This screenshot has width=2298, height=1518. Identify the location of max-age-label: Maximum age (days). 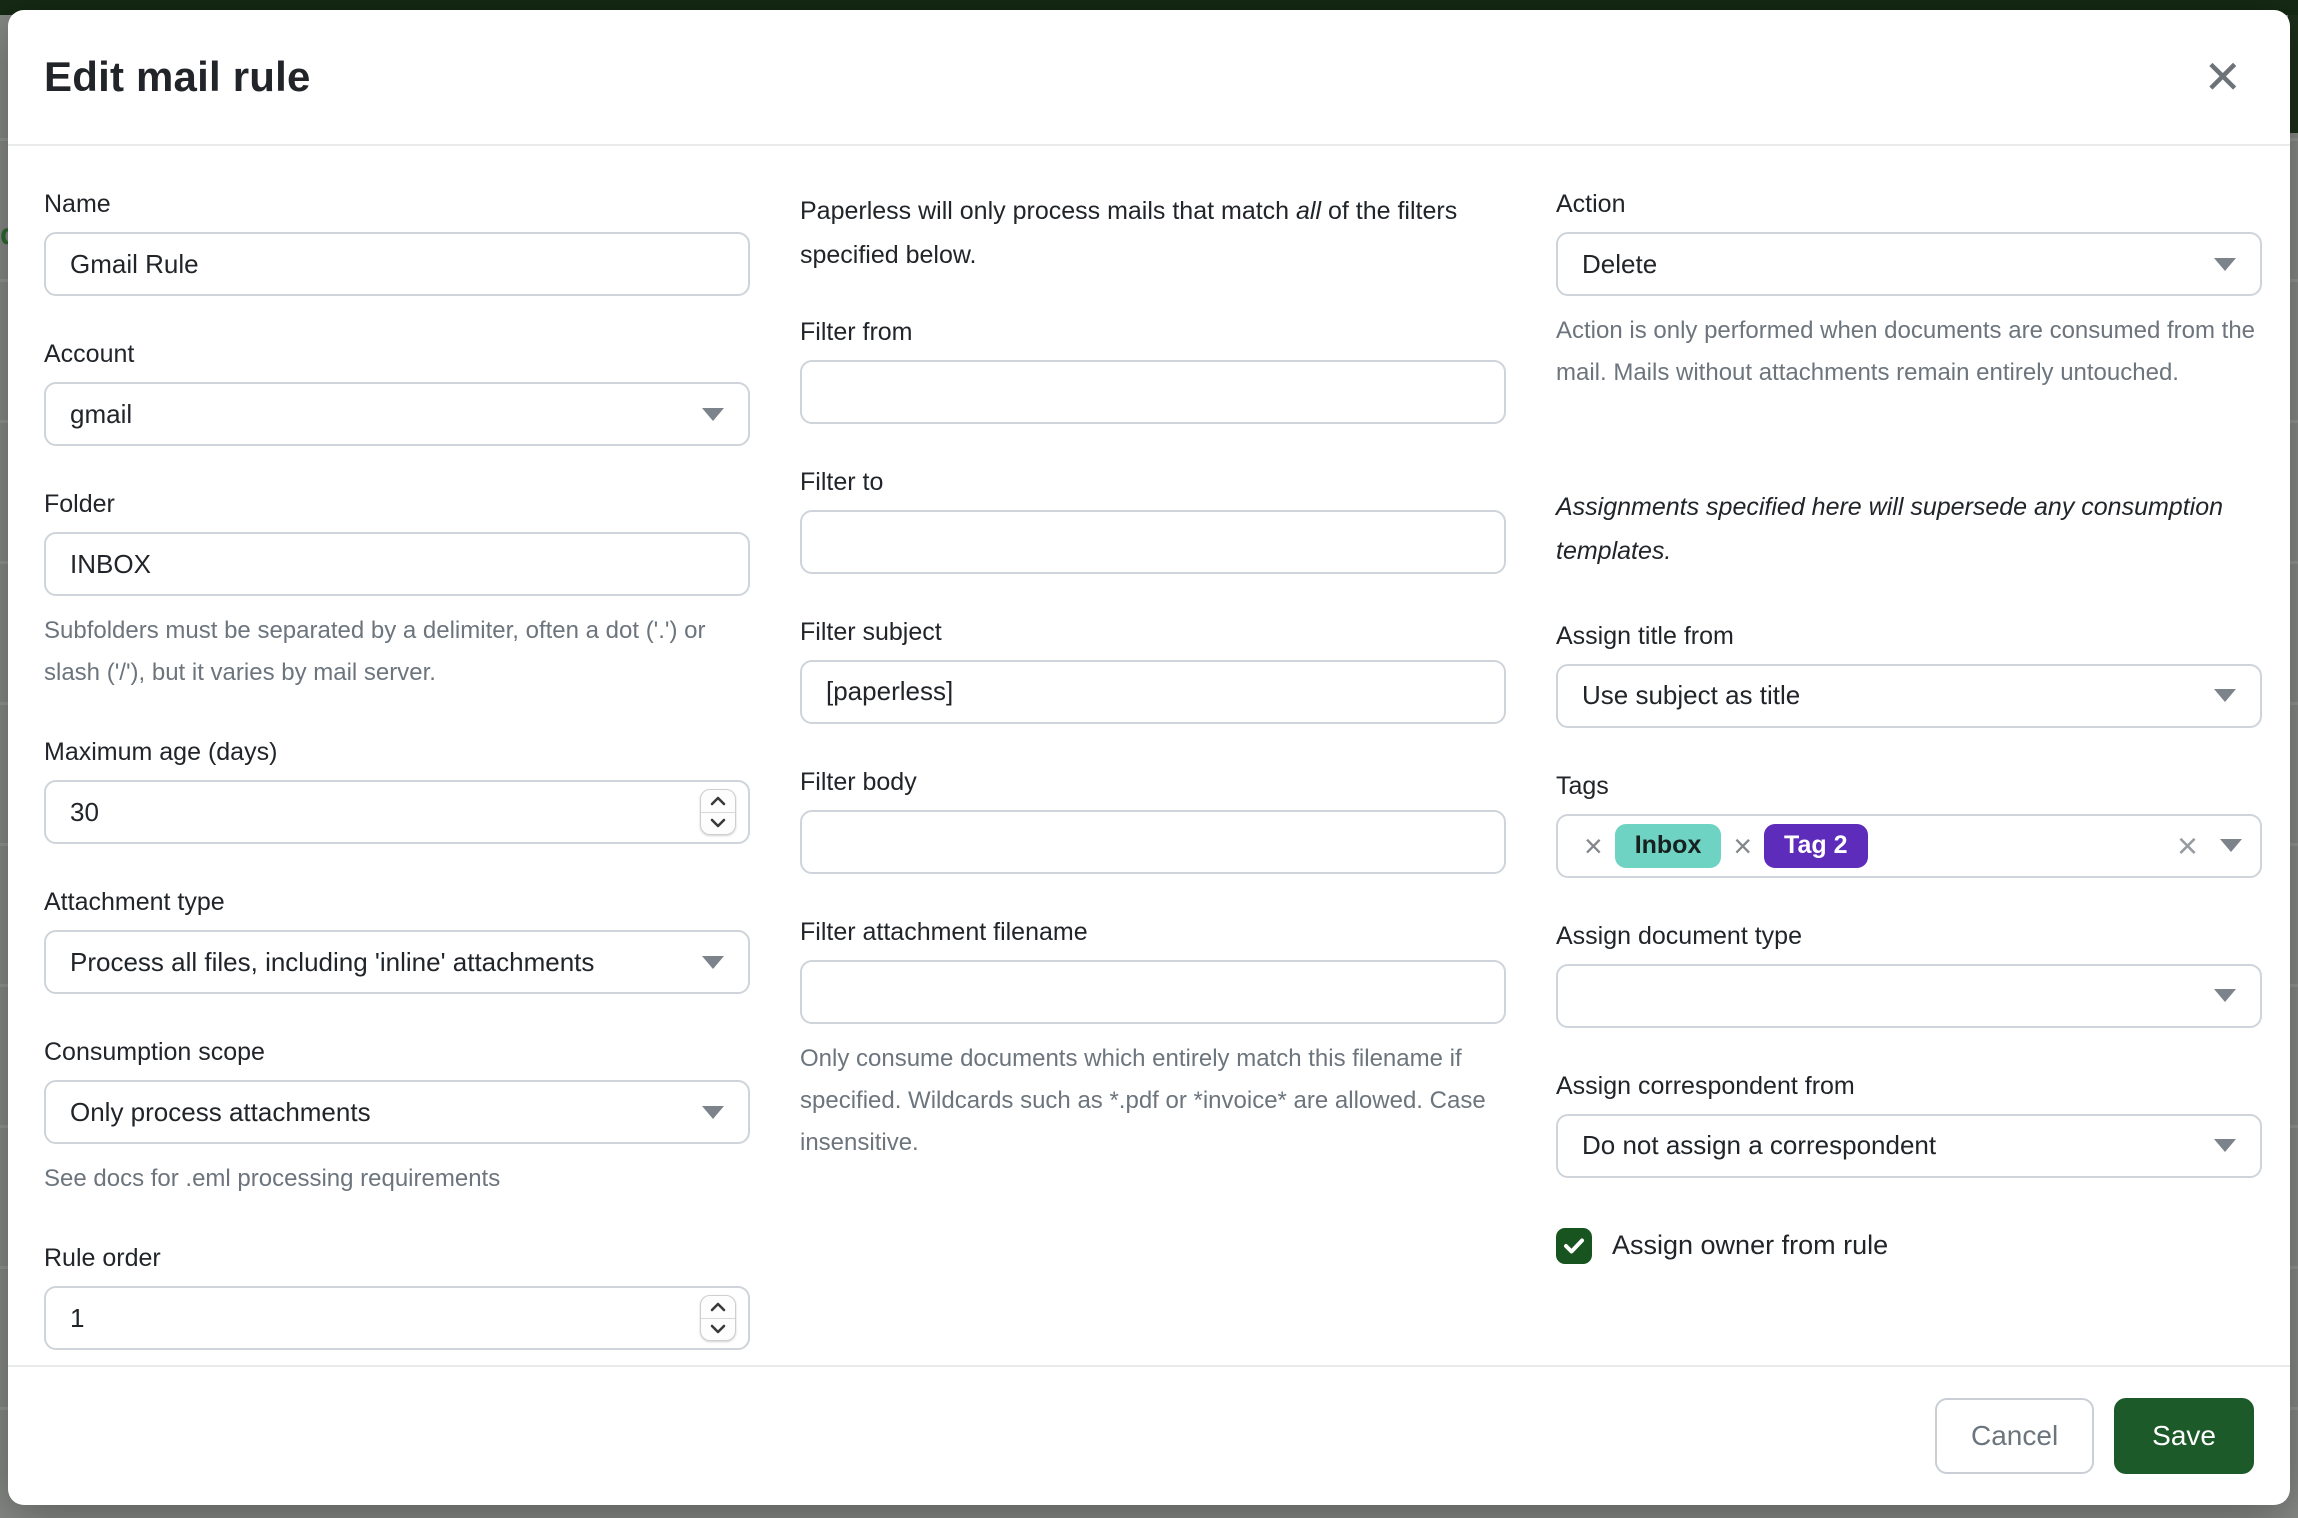
(161, 752).